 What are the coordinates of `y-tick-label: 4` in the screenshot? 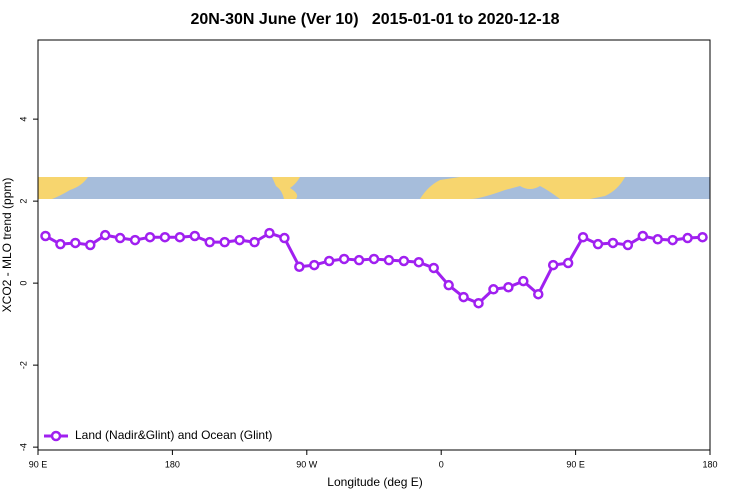 It's located at (23, 119).